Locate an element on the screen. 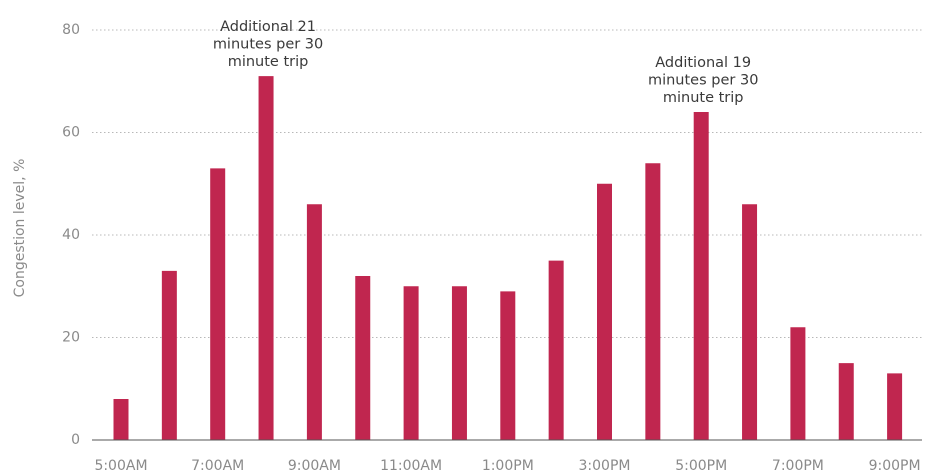 This screenshot has height=475, width=929. x-tick-label: 5:00AM is located at coordinates (120, 466).